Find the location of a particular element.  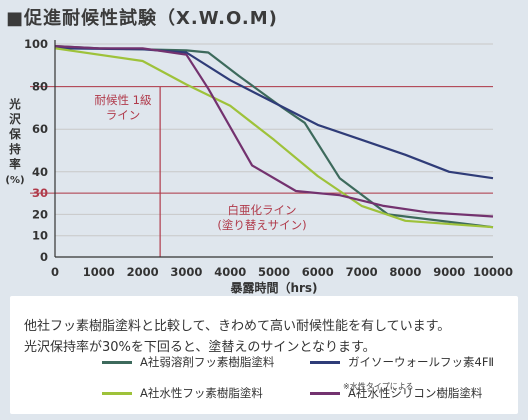

y-tick-label: 100 is located at coordinates (36, 44).